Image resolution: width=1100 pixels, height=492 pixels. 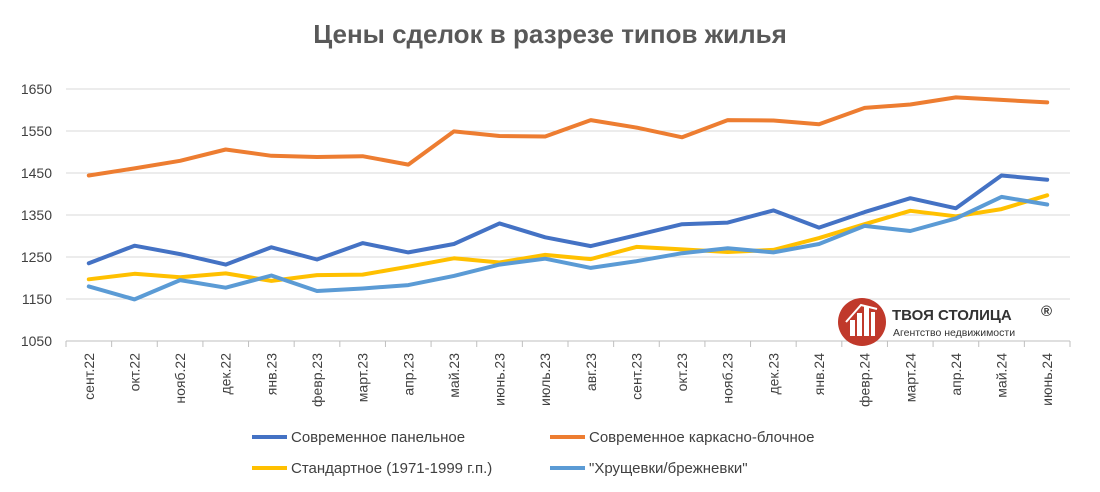 What do you see at coordinates (861, 319) in the screenshot?
I see `logo-building-icon` at bounding box center [861, 319].